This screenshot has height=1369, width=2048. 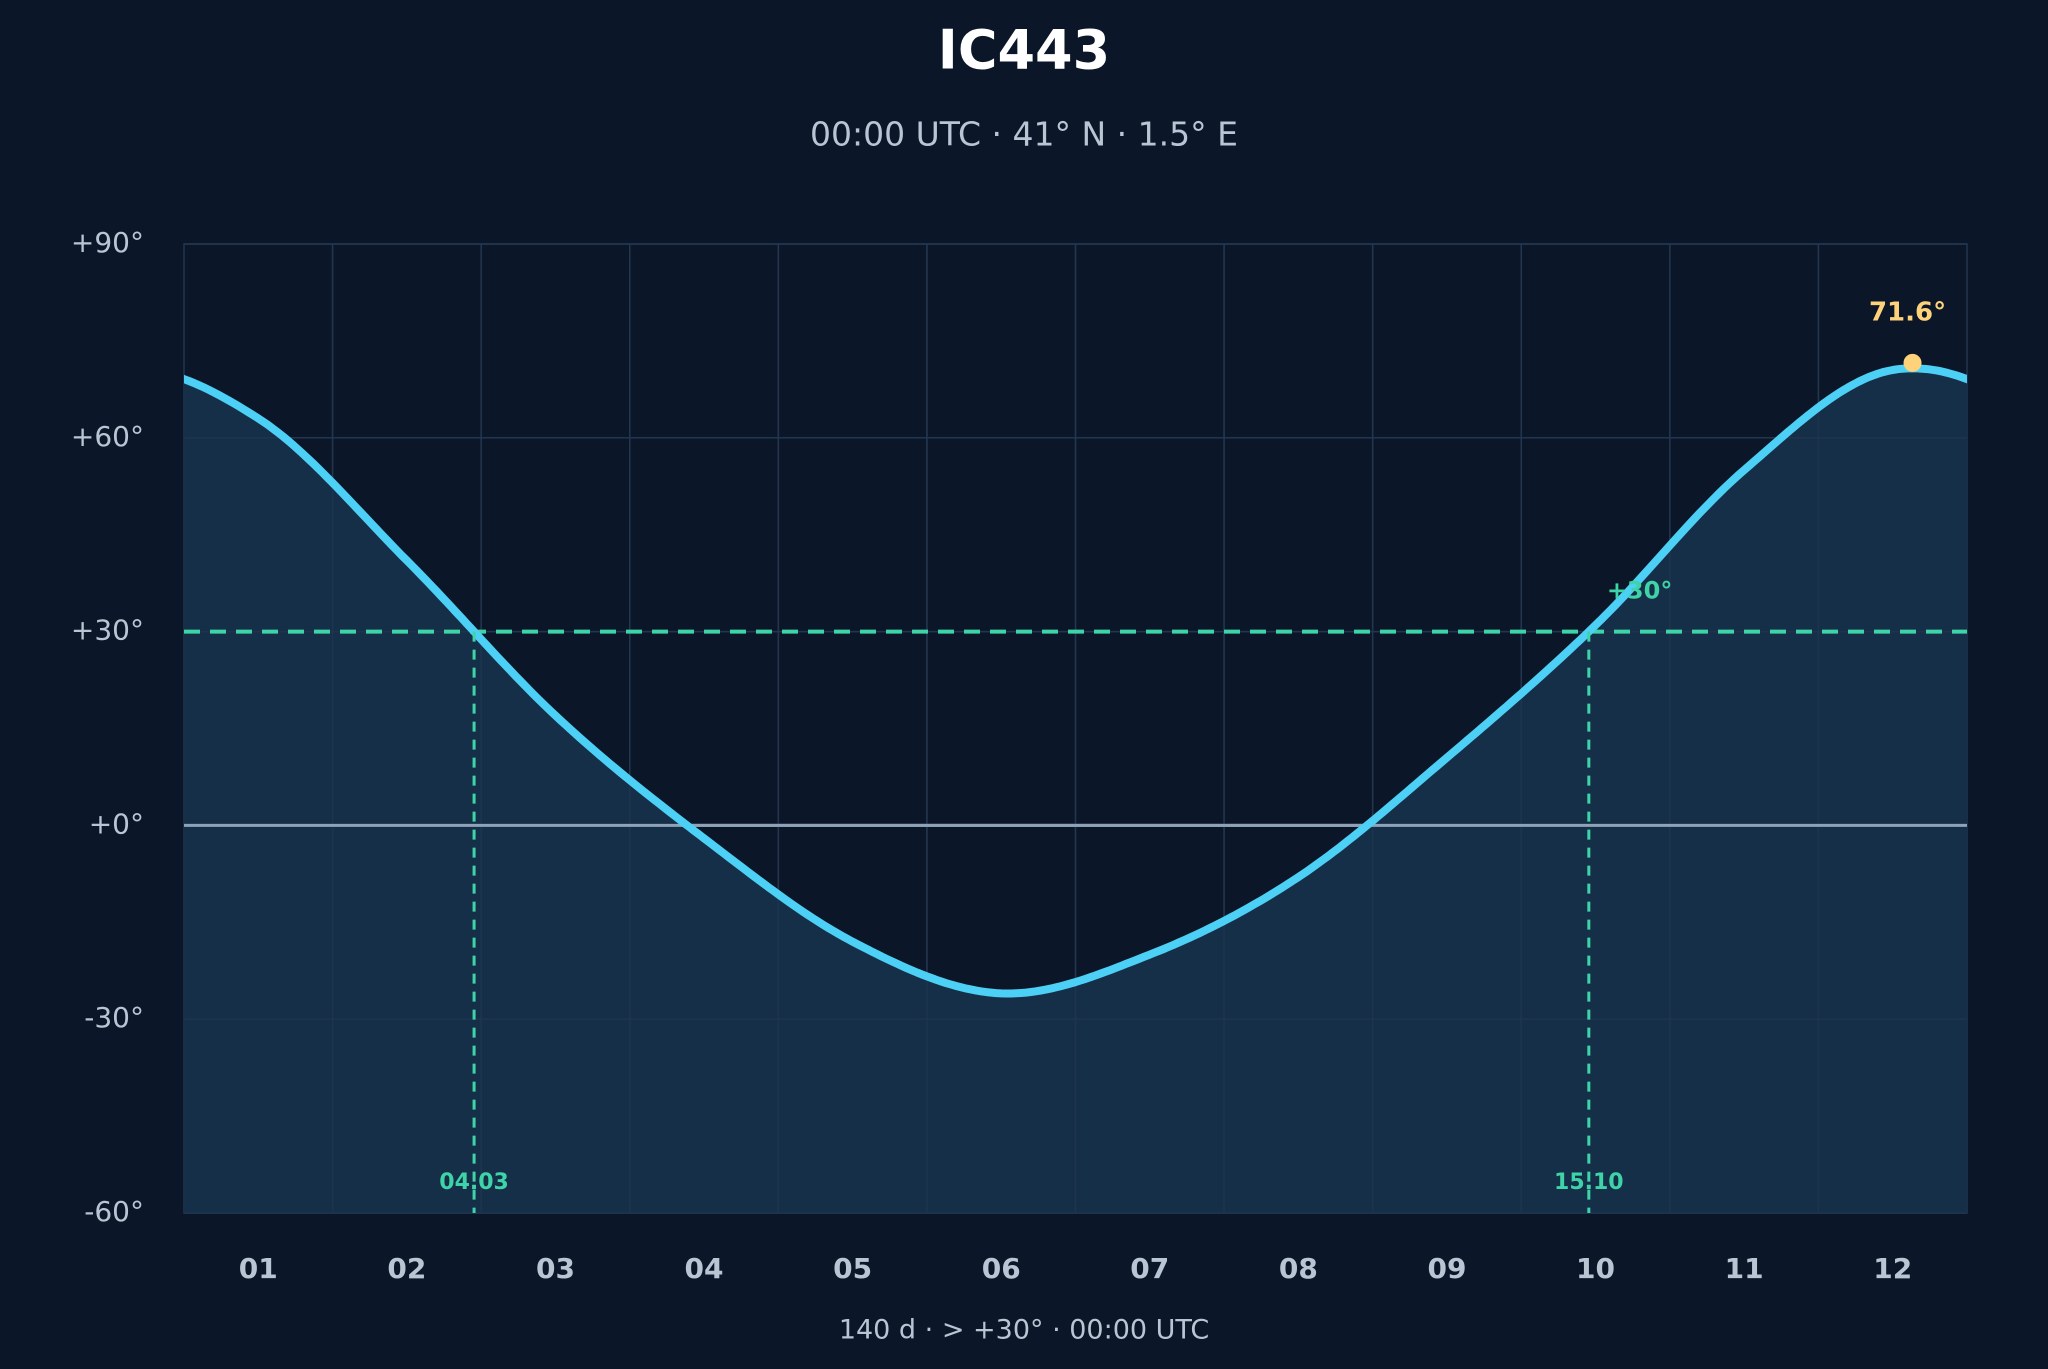 What do you see at coordinates (114, 1211) in the screenshot?
I see `y-tick-label: -60°` at bounding box center [114, 1211].